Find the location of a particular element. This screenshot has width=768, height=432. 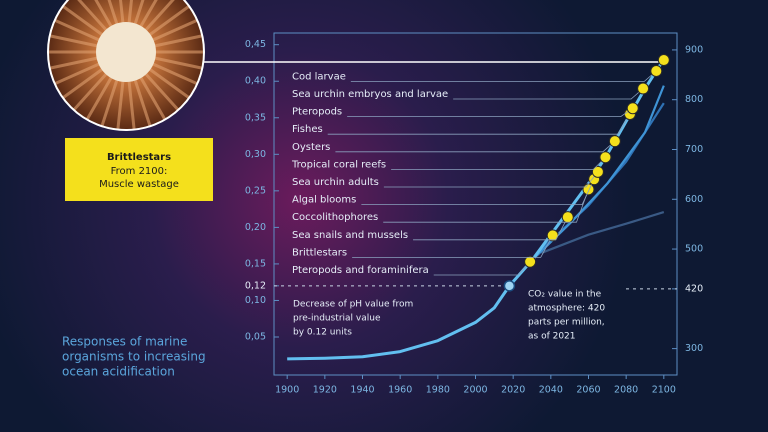

marker-label: Algal blooms is located at coordinates (324, 200).